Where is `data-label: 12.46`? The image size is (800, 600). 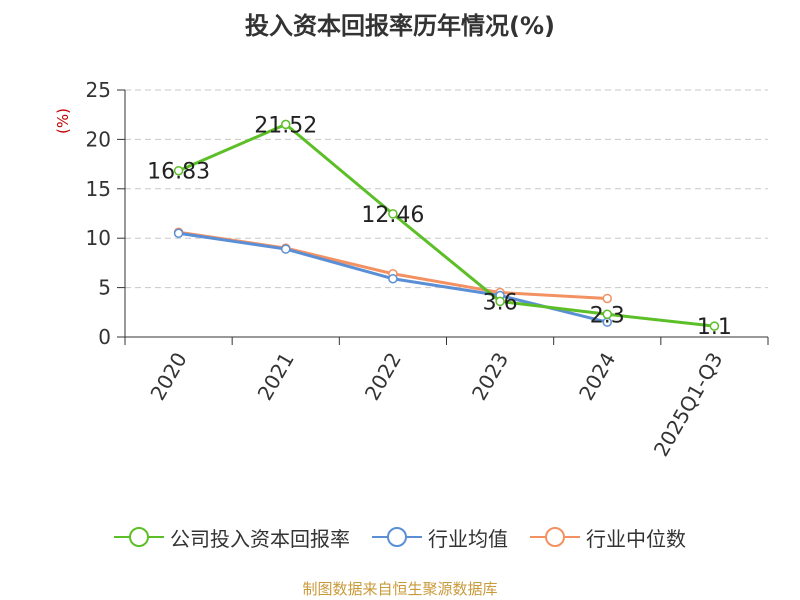
data-label: 12.46 is located at coordinates (392, 215).